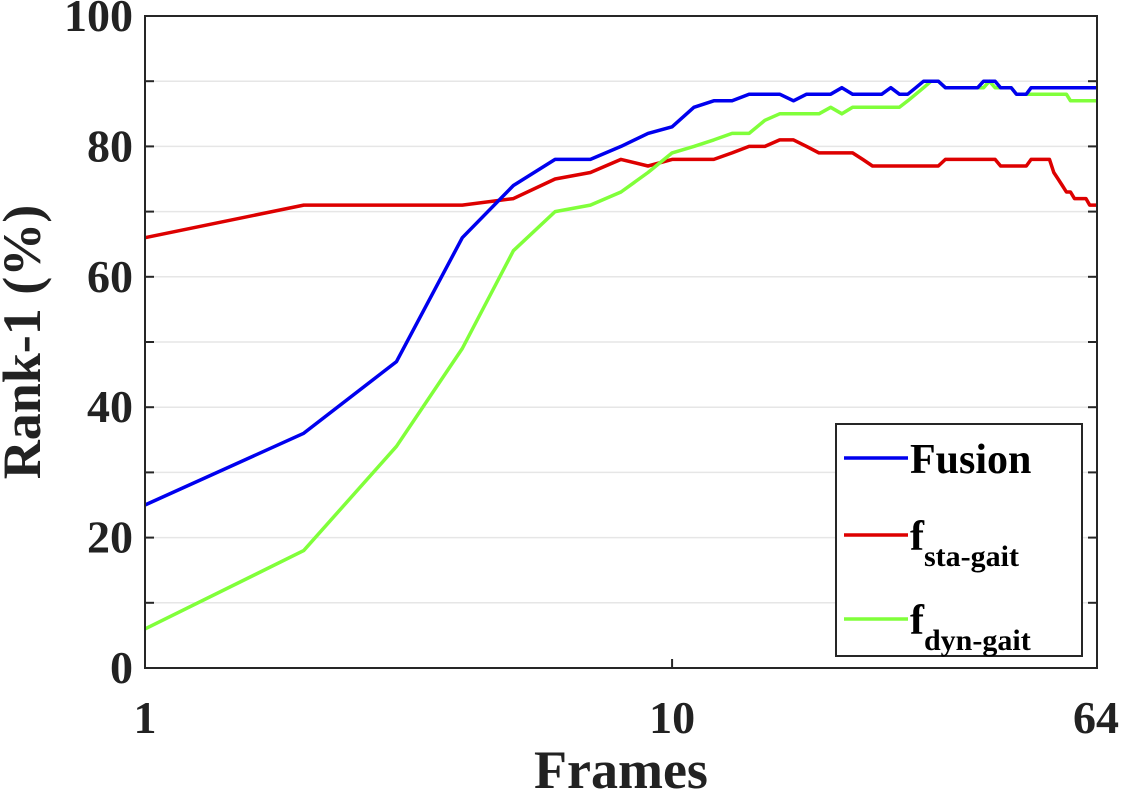  Describe the element at coordinates (620, 189) in the screenshot. I see `series-line-sta-gait` at that location.